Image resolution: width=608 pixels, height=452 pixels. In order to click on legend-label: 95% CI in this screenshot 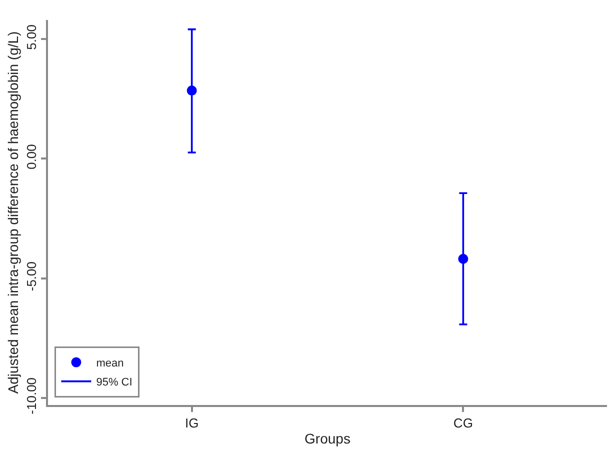, I will do `click(114, 382)`.